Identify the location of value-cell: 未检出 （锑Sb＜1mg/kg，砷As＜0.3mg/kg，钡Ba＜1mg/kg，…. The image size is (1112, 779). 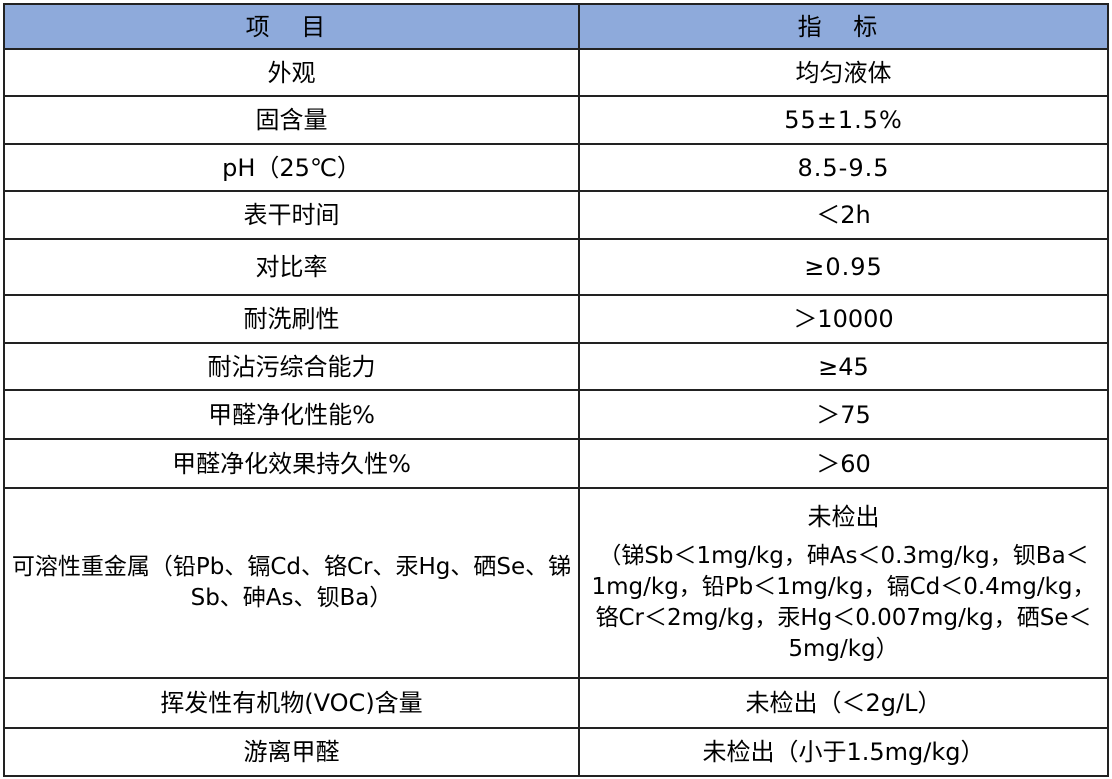
(843, 583).